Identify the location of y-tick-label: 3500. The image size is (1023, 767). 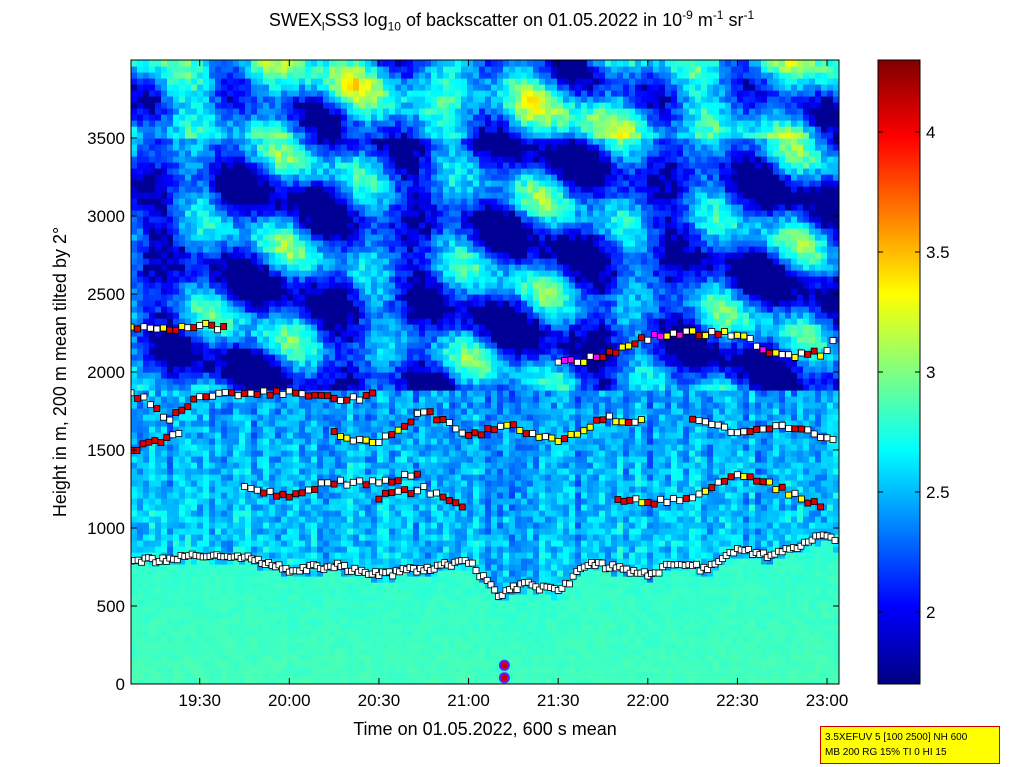
(106, 138).